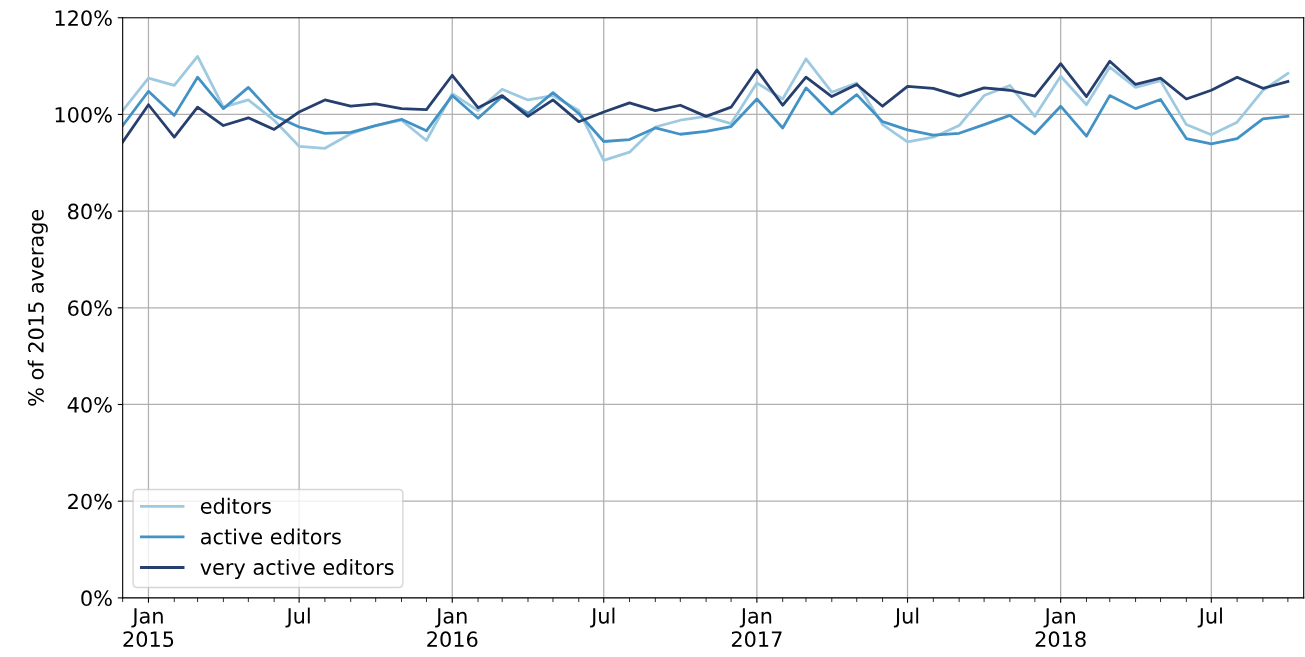 This screenshot has height=657, width=1305. Describe the element at coordinates (1060, 628) in the screenshot. I see `x-tick-label: Jan 2018` at that location.